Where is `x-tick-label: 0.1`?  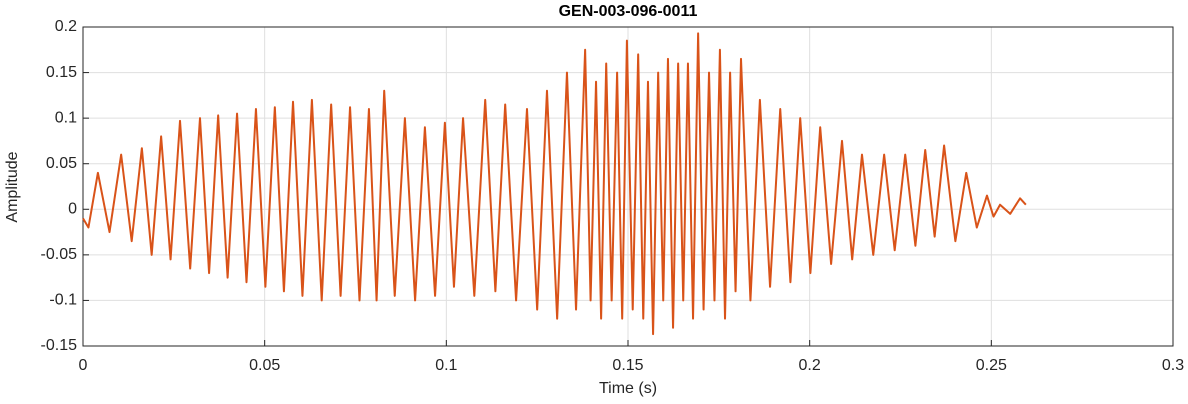 x-tick-label: 0.1 is located at coordinates (446, 365).